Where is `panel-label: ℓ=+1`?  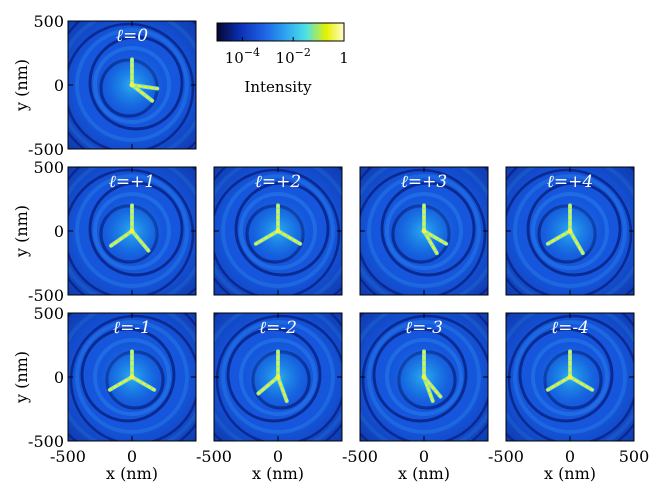
panel-label: ℓ=+1 is located at coordinates (132, 182).